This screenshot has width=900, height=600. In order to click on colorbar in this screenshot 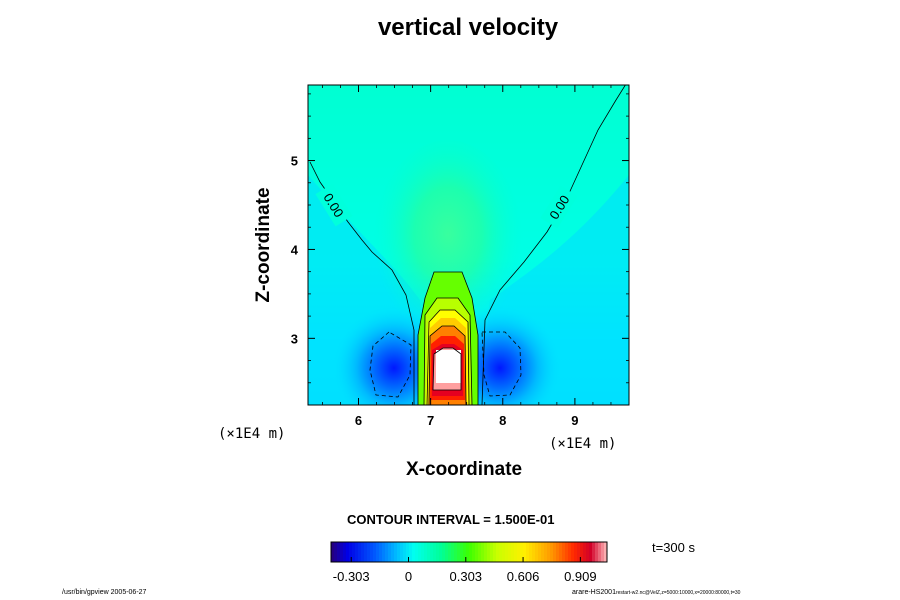, I will do `click(469, 552)`.